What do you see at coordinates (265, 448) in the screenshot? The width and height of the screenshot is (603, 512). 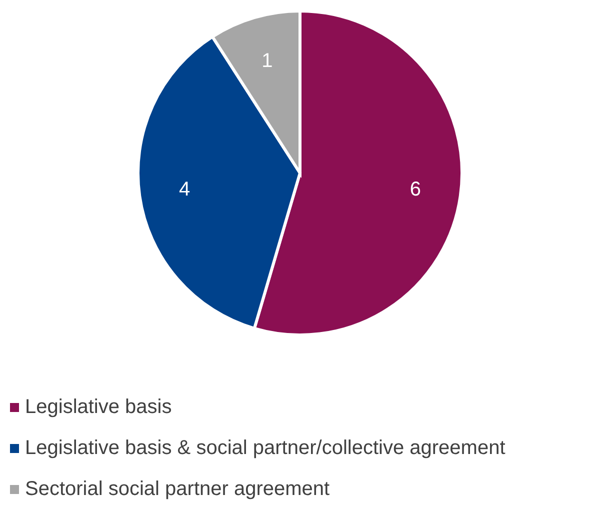 I see `legend-label: Legislative basis & social partner/collective agreement` at bounding box center [265, 448].